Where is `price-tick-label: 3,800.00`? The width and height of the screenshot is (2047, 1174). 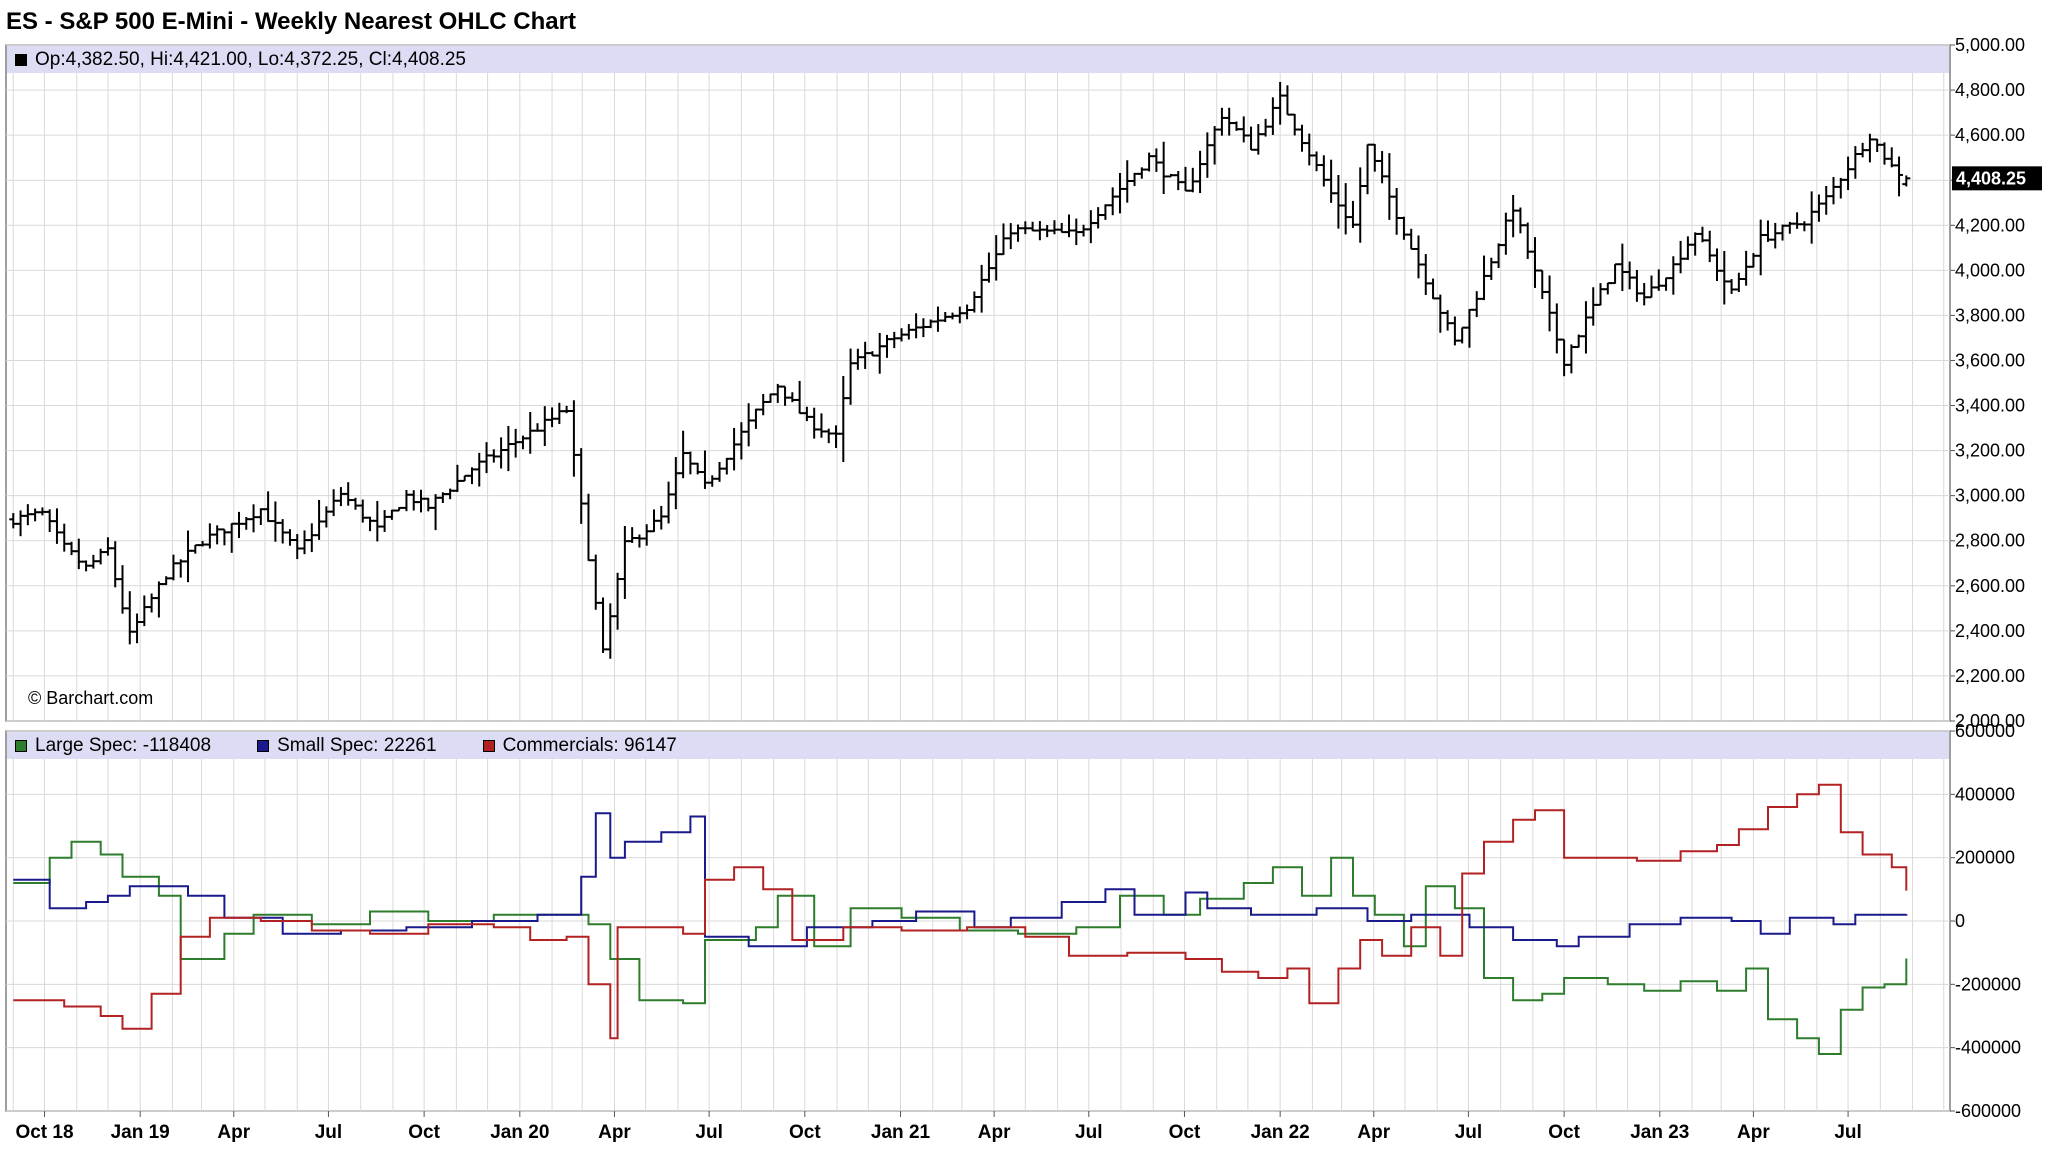 price-tick-label: 3,800.00 is located at coordinates (1990, 315).